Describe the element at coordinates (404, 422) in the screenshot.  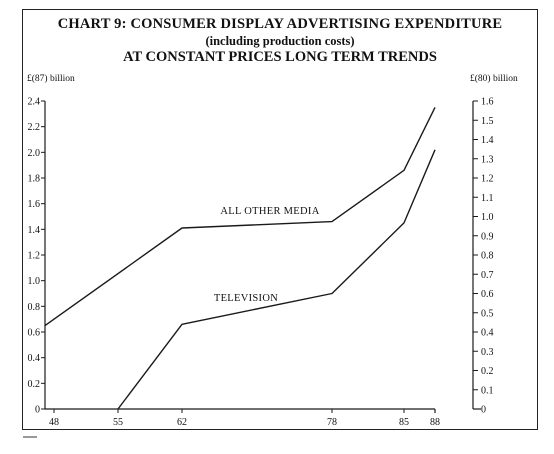
I see `x-tick-label: 85` at that location.